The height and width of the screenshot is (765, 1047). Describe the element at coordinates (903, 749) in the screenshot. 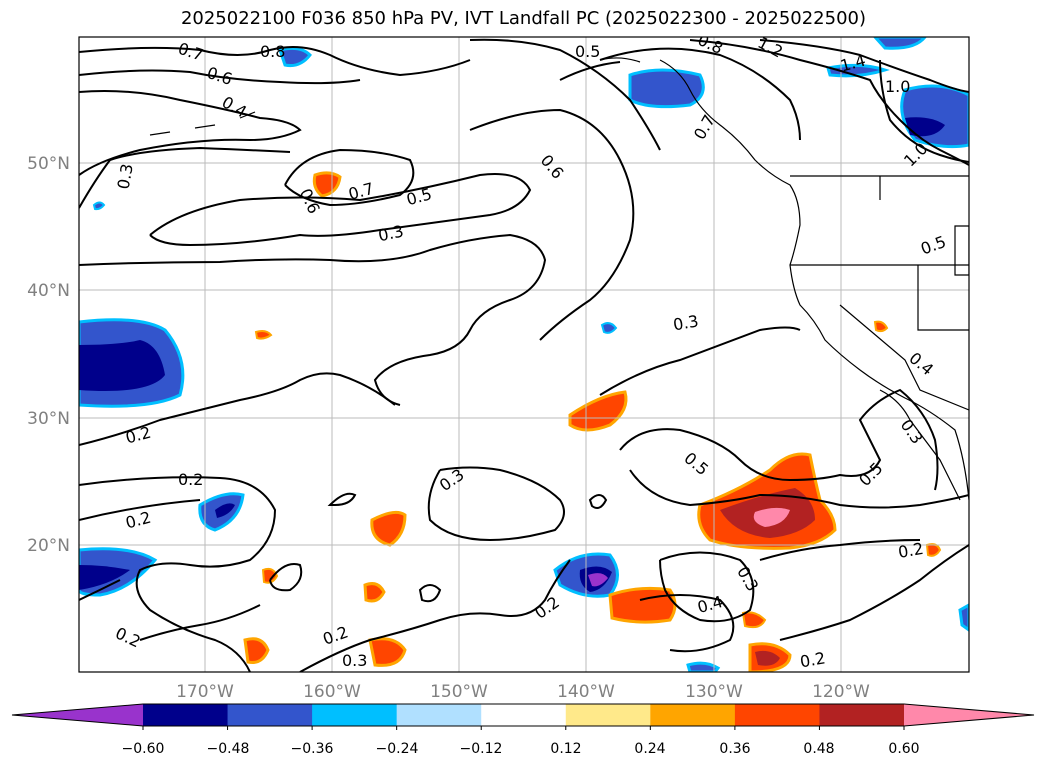

I see `colorbar-tick-label: 0.60` at that location.